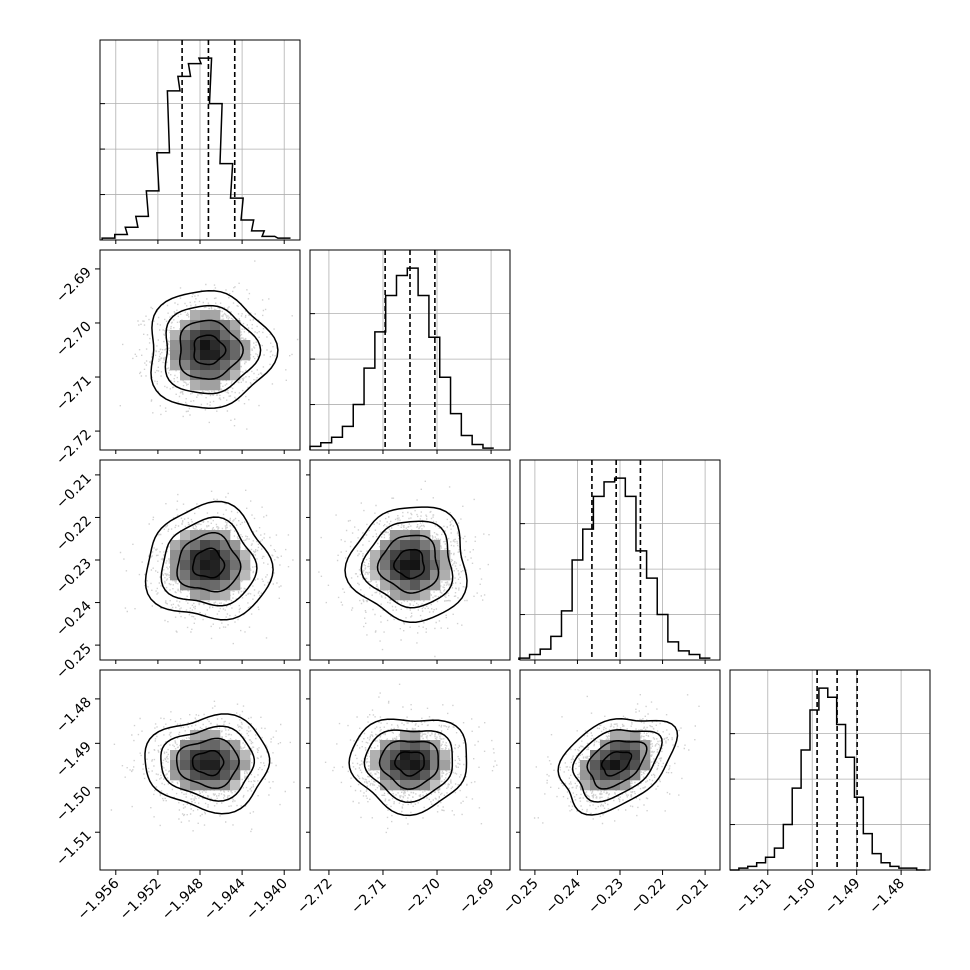 The image size is (970, 970). I want to click on y-tick-label: −0.21, so click(74, 491).